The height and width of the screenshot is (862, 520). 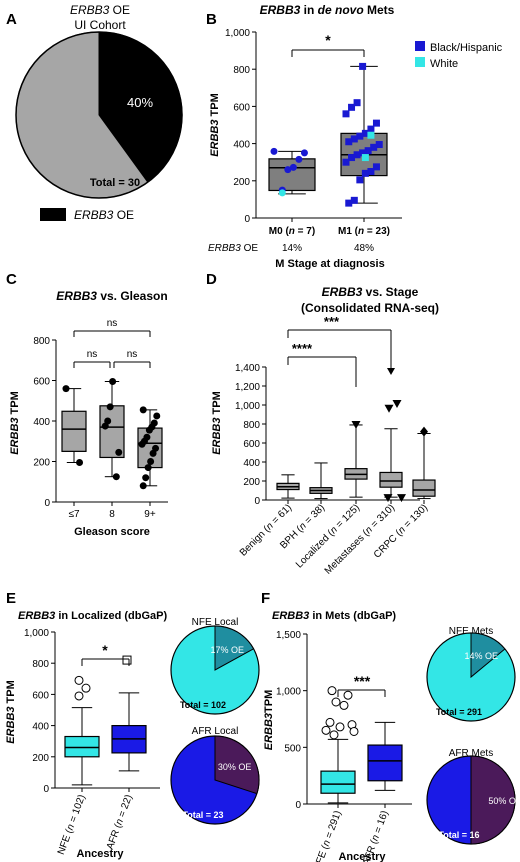 I want to click on chart-b-y-tick-label: 600, so click(x=241, y=107).